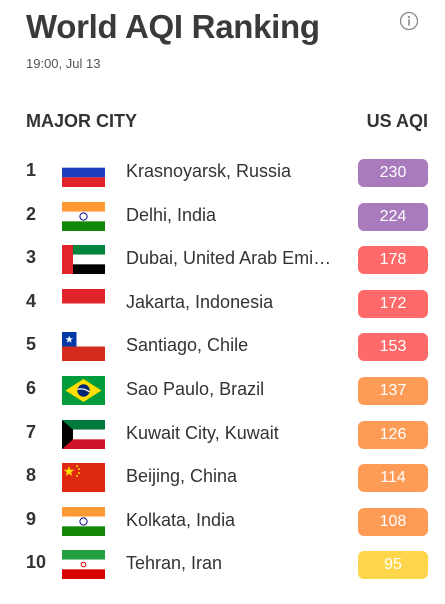 The height and width of the screenshot is (604, 445). I want to click on column-header-city: MAJOR CITY, so click(82, 121).